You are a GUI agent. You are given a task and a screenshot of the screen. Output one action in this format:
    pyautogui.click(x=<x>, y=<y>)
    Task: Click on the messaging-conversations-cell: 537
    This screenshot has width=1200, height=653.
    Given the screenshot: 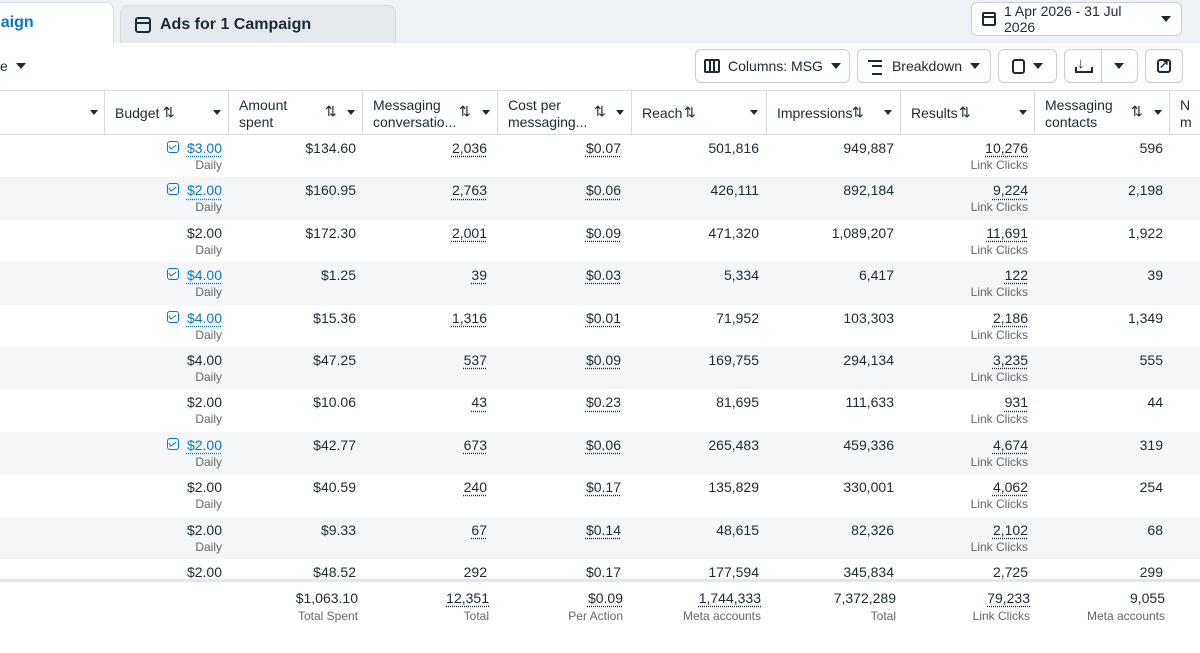 What is the action you would take?
    pyautogui.click(x=475, y=360)
    